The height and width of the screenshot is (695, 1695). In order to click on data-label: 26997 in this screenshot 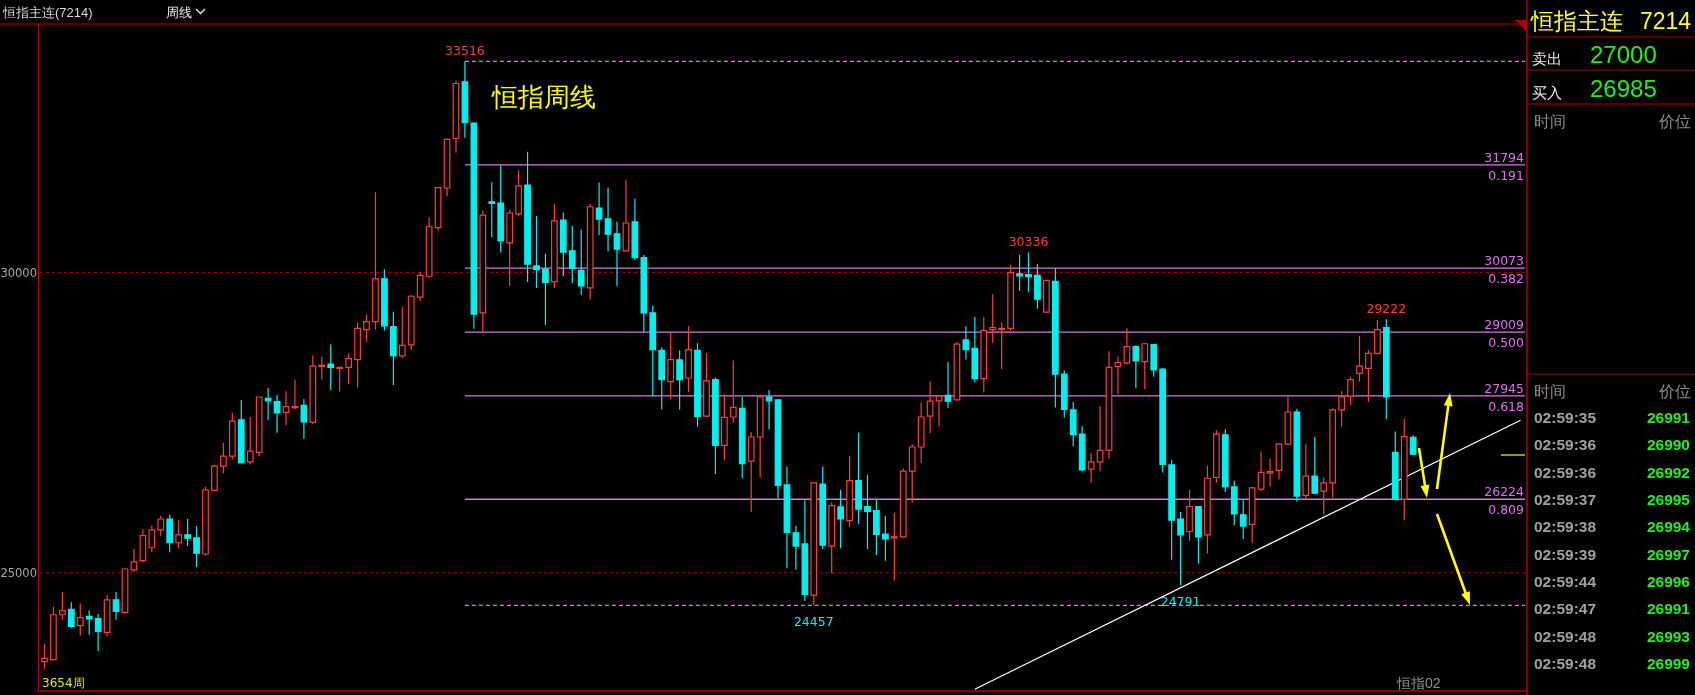, I will do `click(1668, 554)`.